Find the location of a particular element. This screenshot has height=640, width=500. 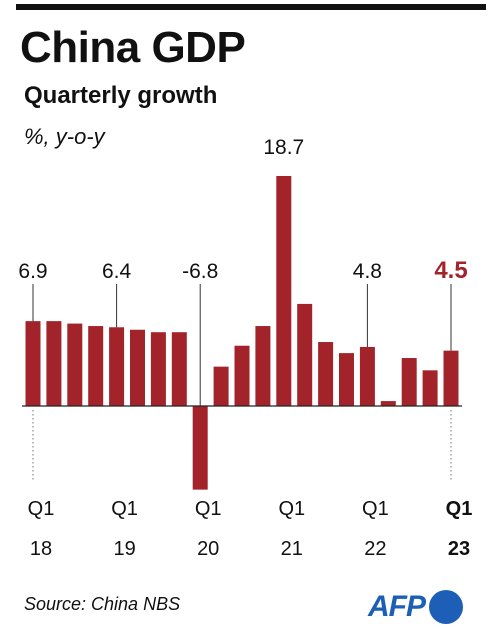

x-tick-year-16: 22 is located at coordinates (375, 549).